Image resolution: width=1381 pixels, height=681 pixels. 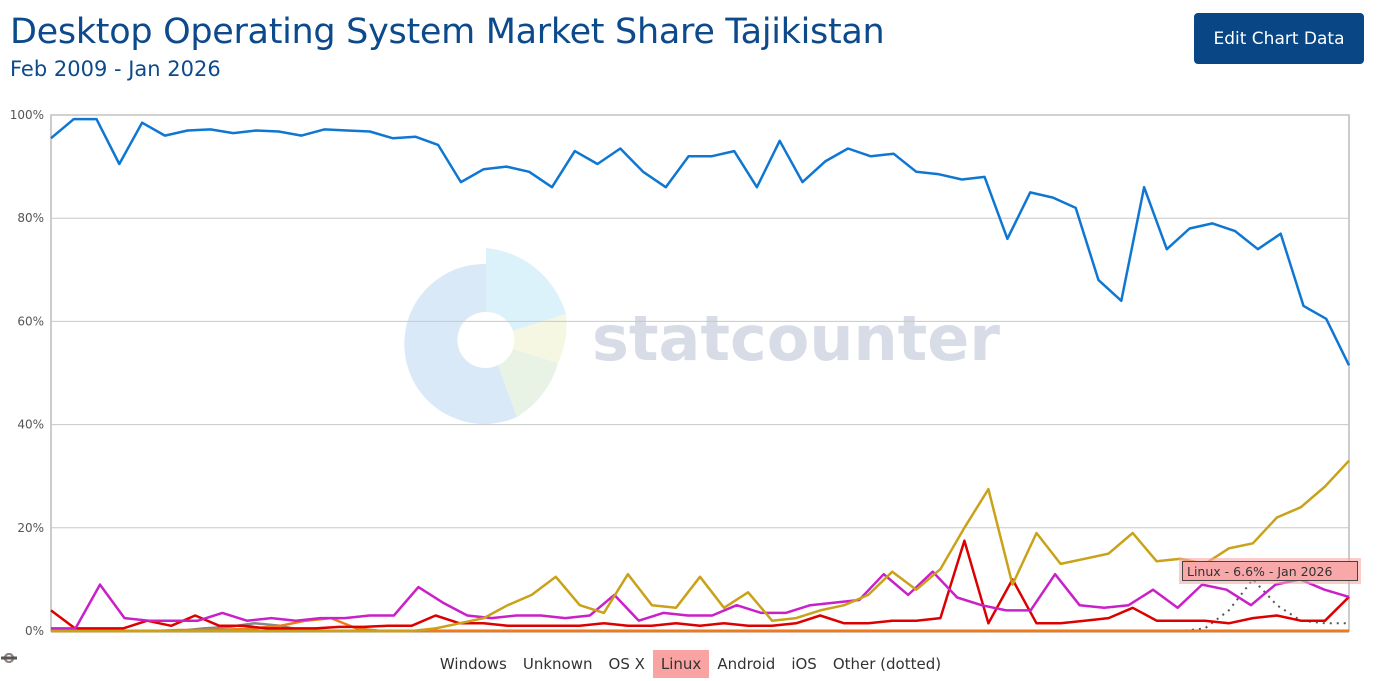 What do you see at coordinates (700, 624) in the screenshot?
I see `series-line-android` at bounding box center [700, 624].